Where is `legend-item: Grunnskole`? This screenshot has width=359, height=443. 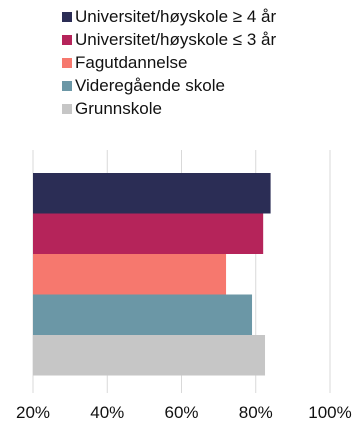
legend-item: Grunnskole is located at coordinates (169, 108).